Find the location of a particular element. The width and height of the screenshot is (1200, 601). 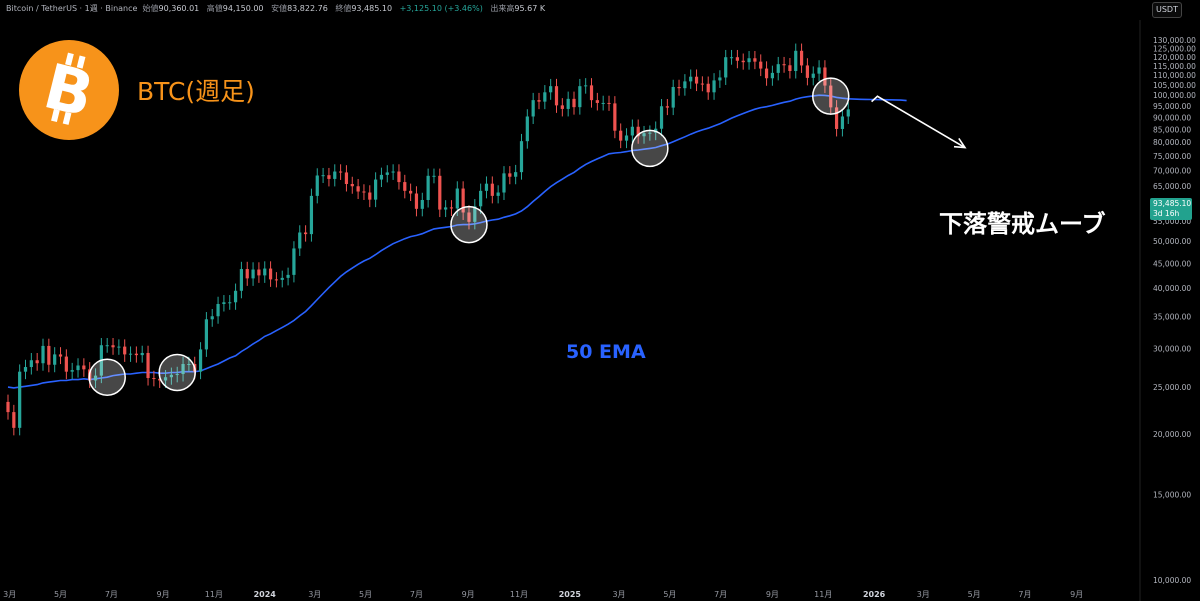

down-arrow-head is located at coordinates (960, 143).